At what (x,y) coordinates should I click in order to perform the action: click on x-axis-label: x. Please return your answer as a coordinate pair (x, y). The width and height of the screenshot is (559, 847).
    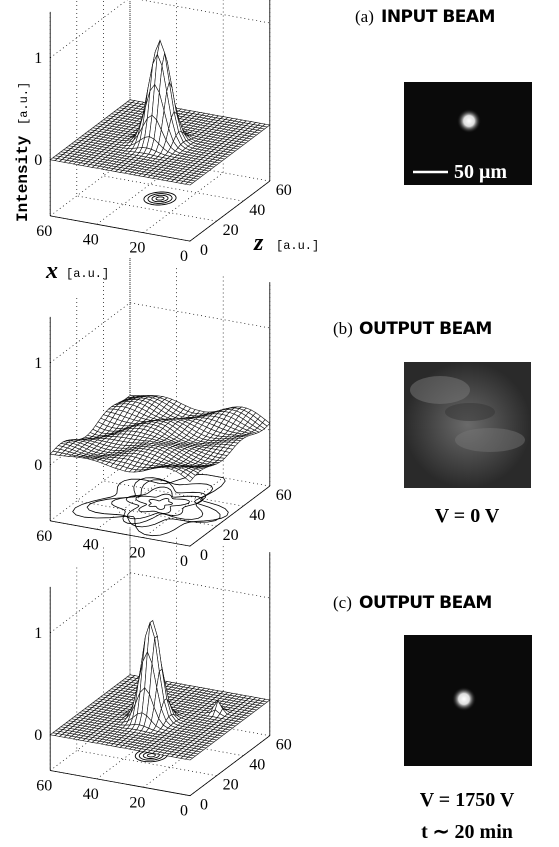
    Looking at the image, I should click on (51, 271).